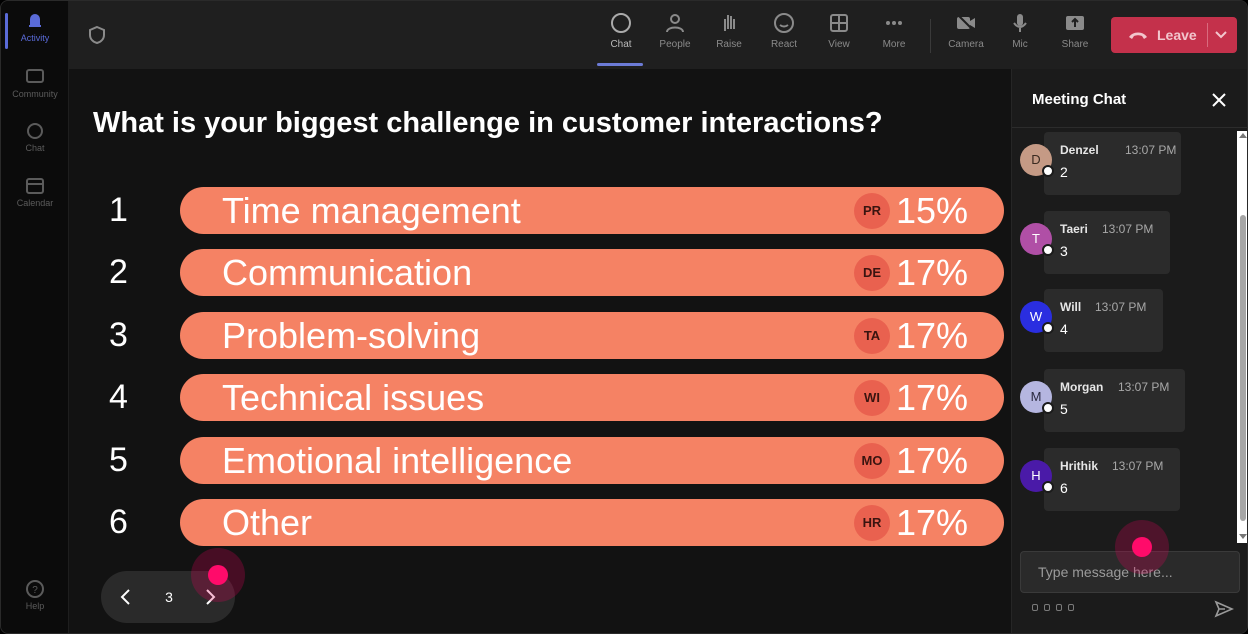  I want to click on option-number: 4, so click(118, 397).